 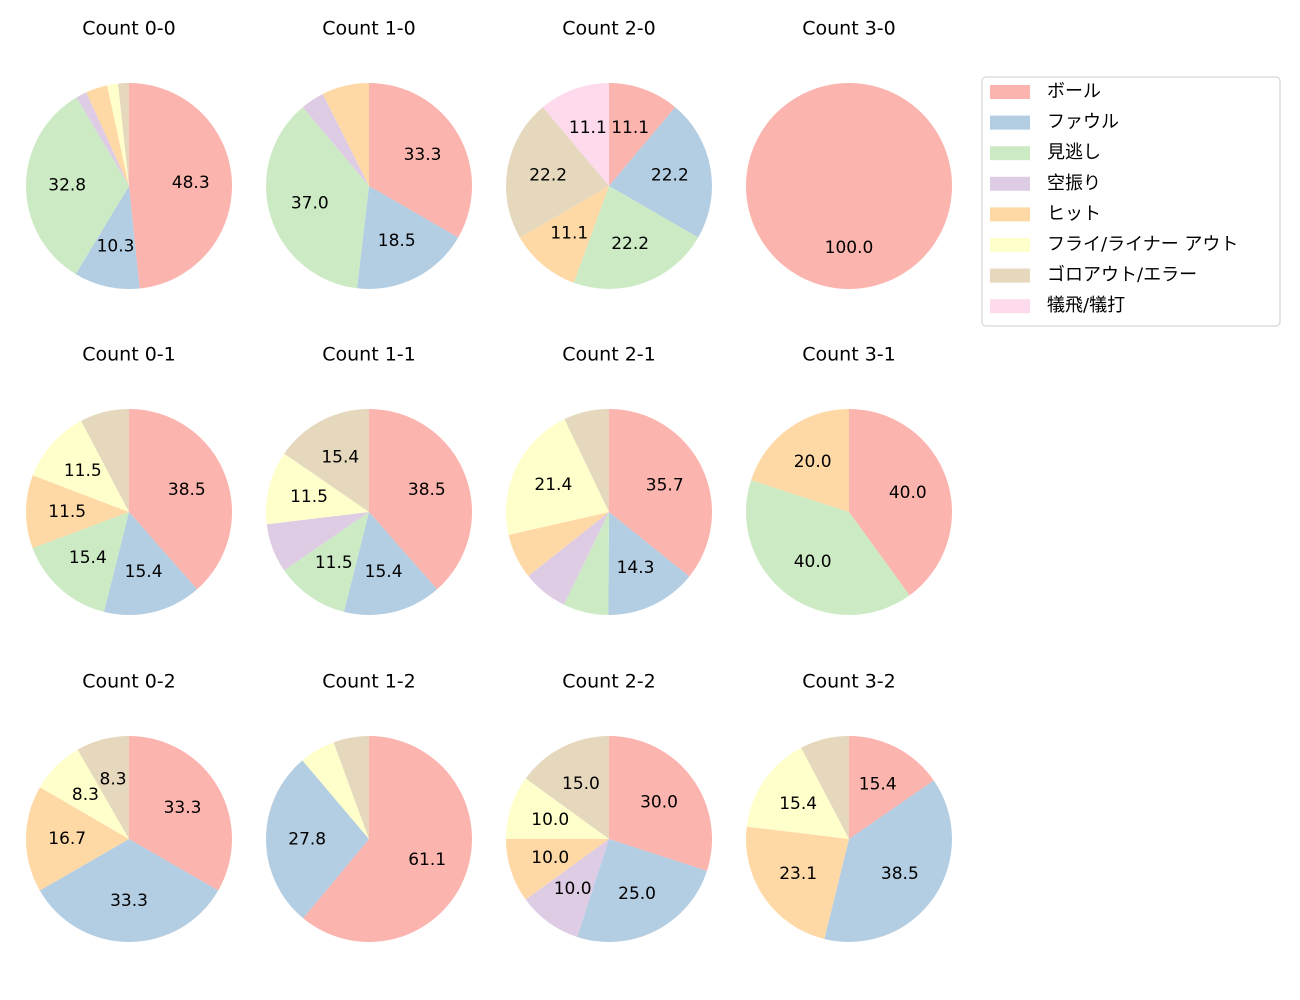 What do you see at coordinates (908, 493) in the screenshot?
I see `value-label: 40.0` at bounding box center [908, 493].